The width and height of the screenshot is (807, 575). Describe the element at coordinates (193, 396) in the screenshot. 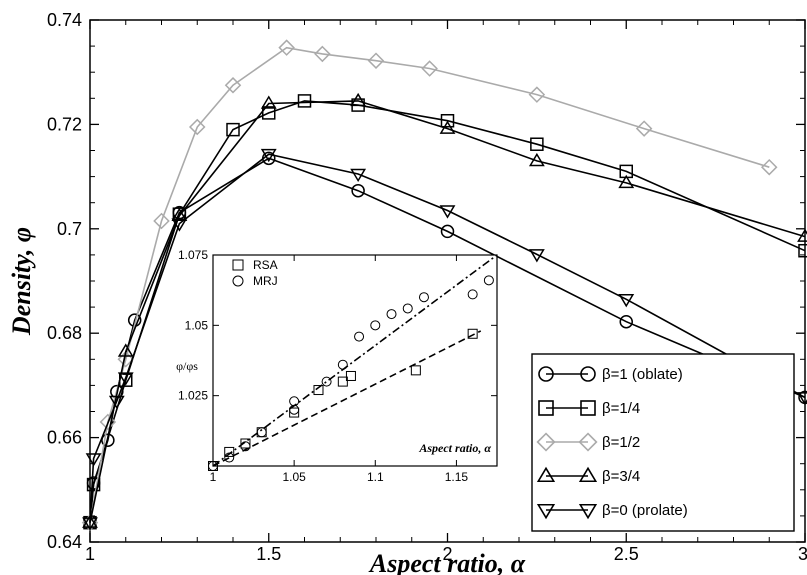

I see `inset-y-tick-label: 1.025` at that location.